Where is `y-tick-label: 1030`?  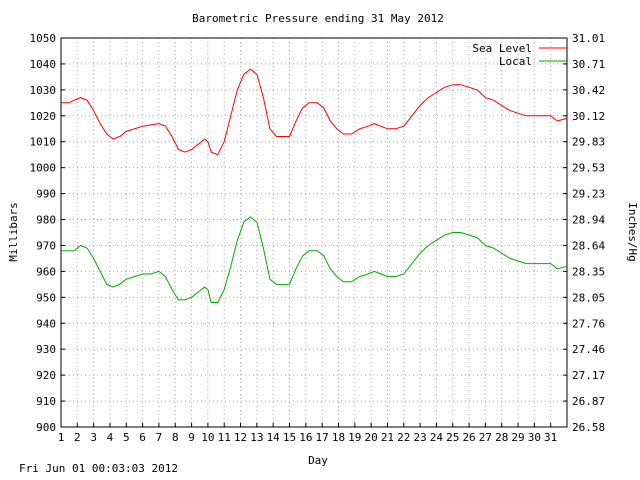
y-tick-label: 1030 is located at coordinates (43, 90).